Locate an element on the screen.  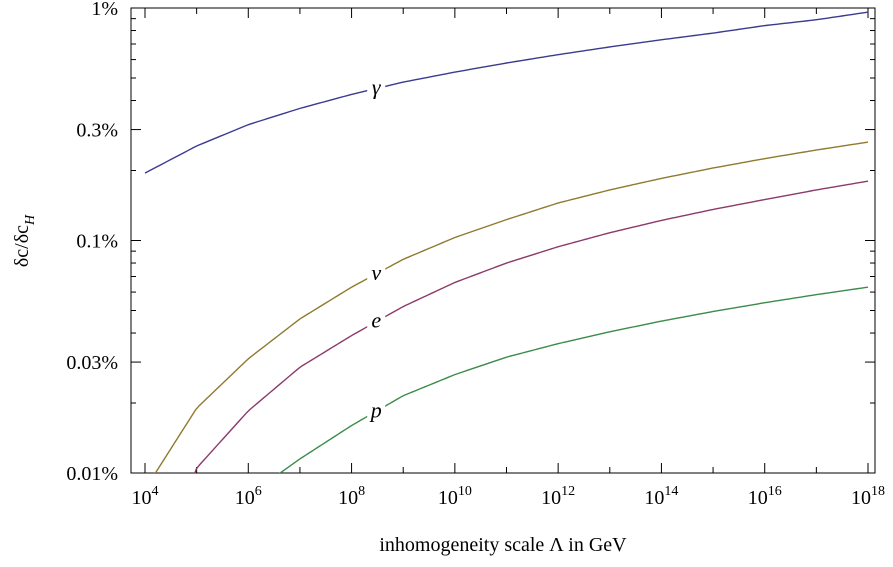
series-label-3: p is located at coordinates (375, 409).